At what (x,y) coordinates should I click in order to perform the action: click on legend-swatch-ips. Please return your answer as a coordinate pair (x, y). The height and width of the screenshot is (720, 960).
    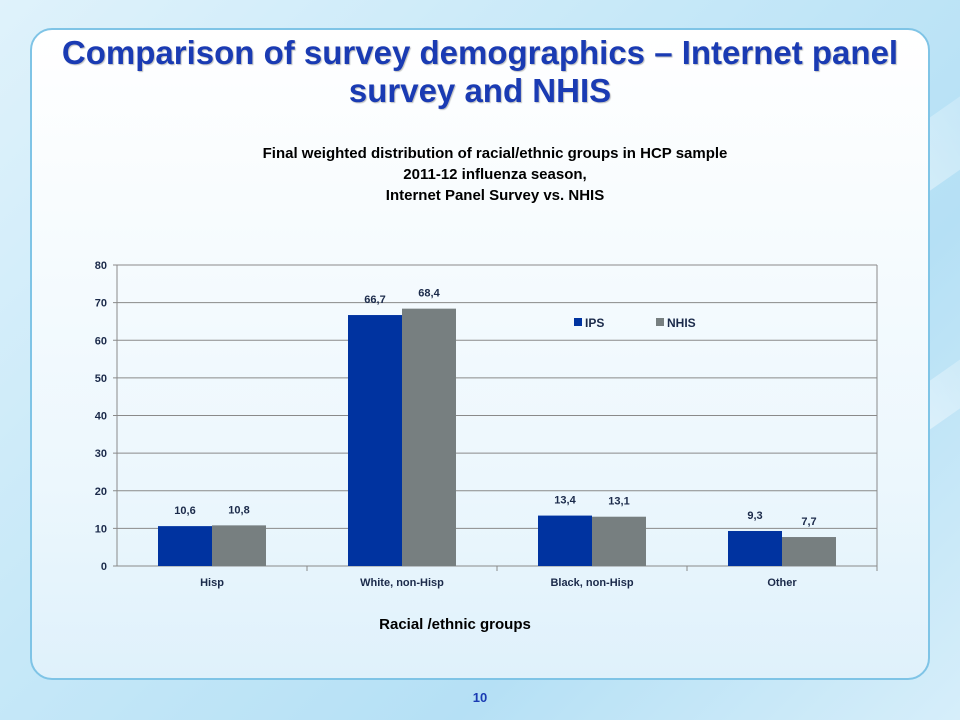
    Looking at the image, I should click on (578, 322).